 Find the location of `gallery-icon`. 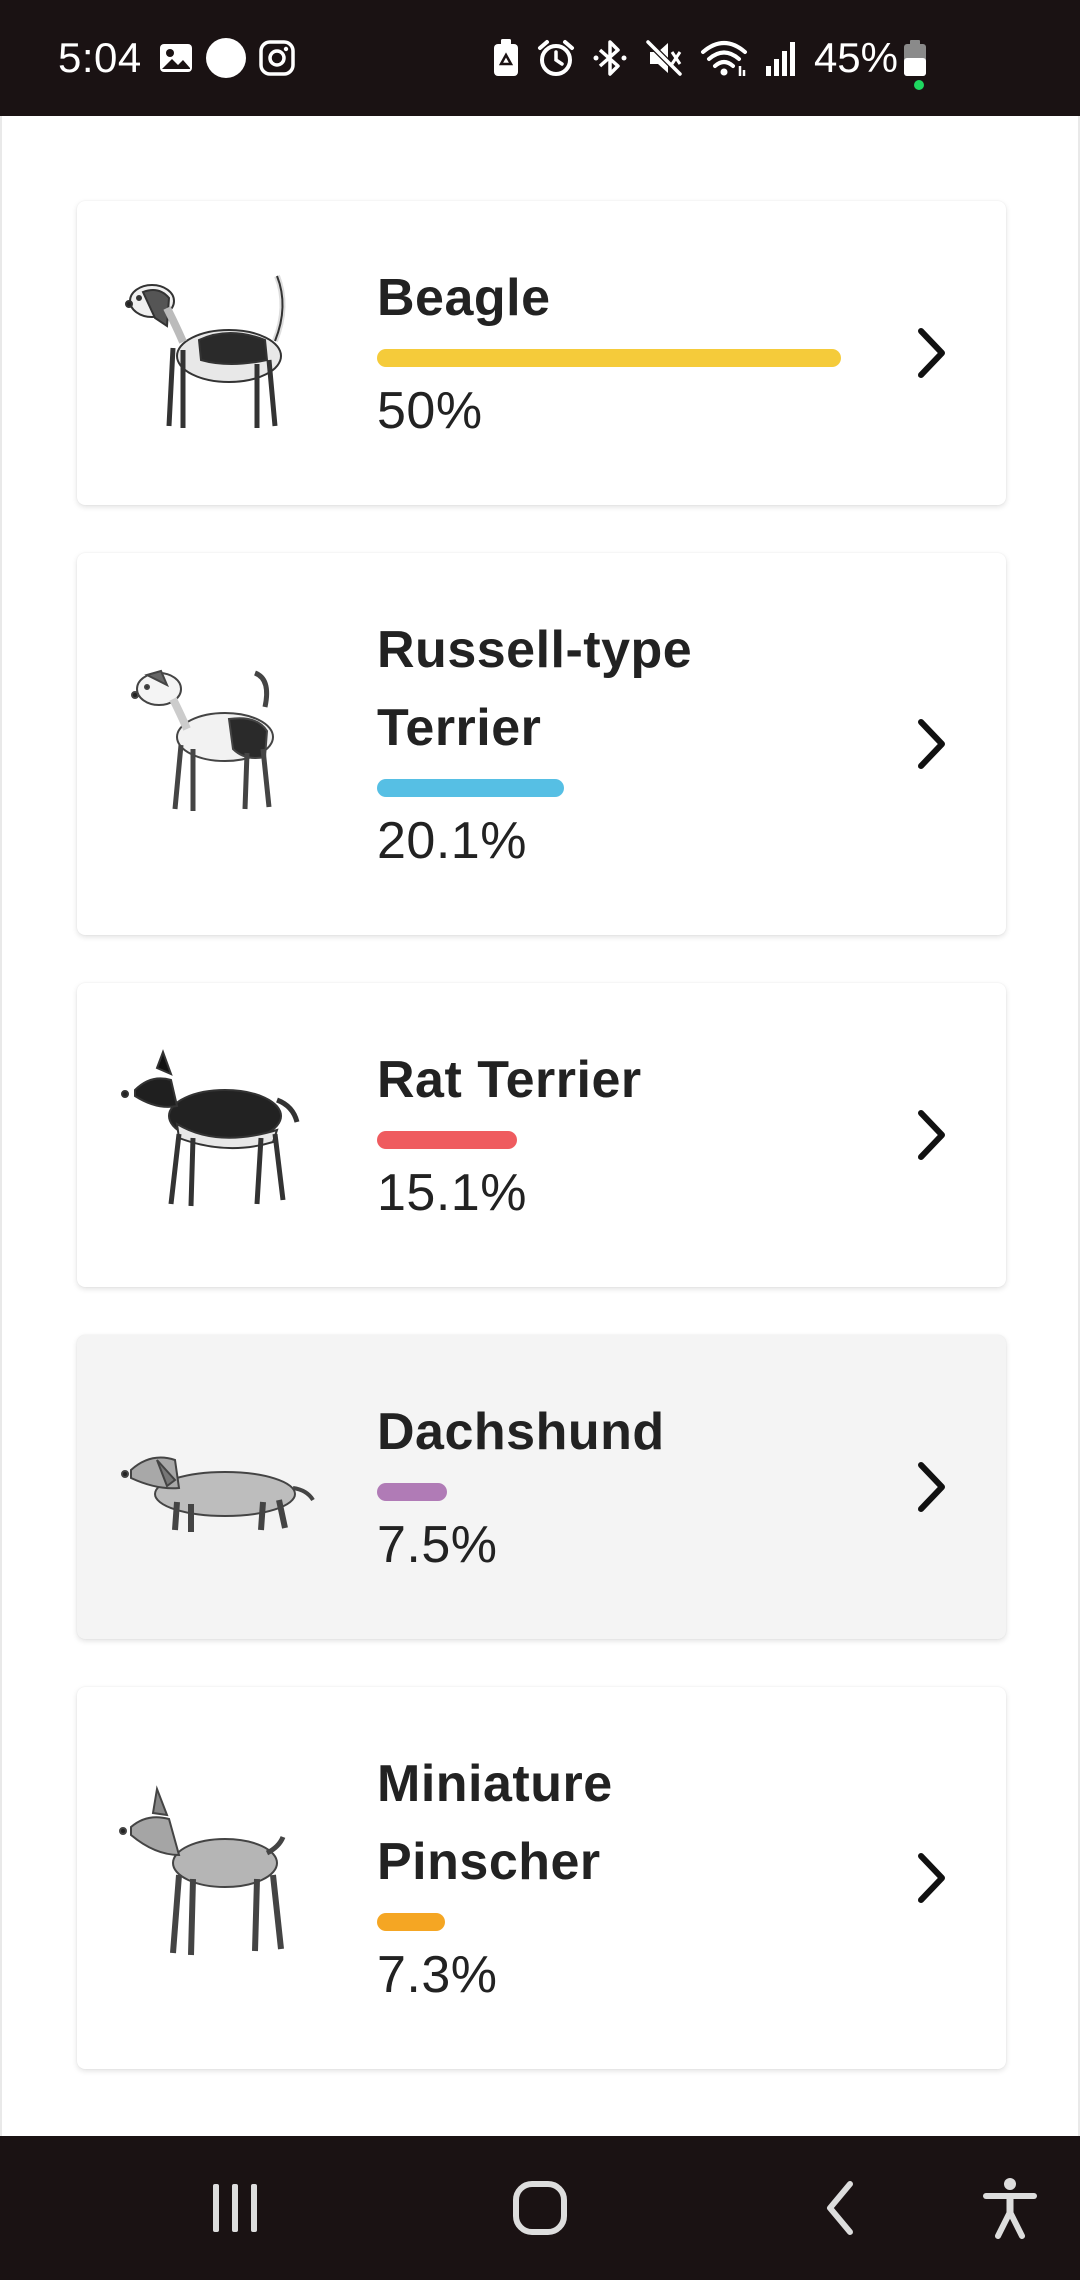

gallery-icon is located at coordinates (176, 58).